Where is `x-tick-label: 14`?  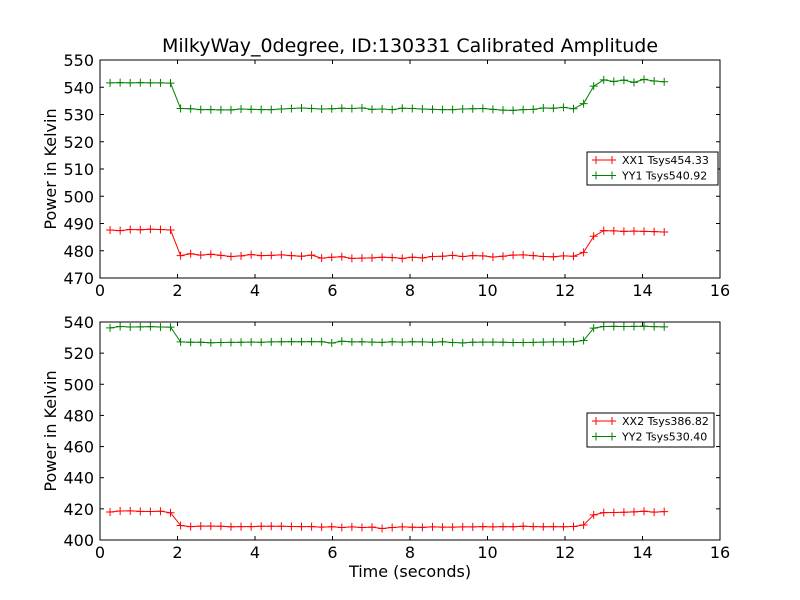
x-tick-label: 14 is located at coordinates (642, 552).